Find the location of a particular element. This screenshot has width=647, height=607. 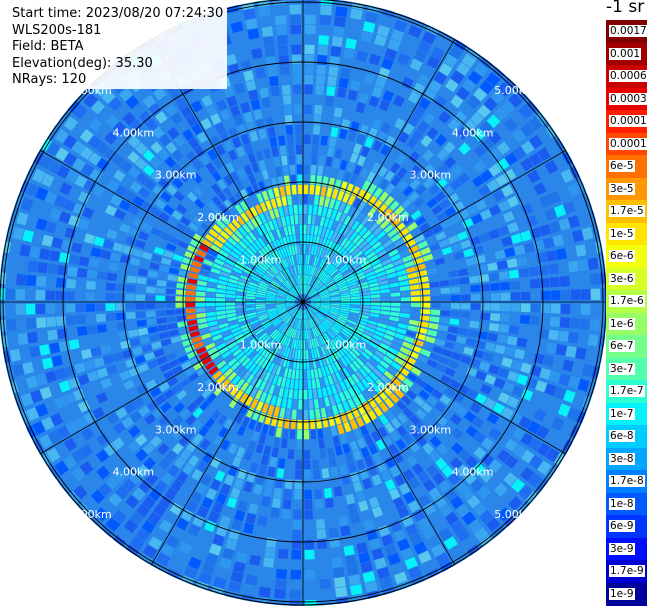

range-ring-label: 1.00km is located at coordinates (346, 260).